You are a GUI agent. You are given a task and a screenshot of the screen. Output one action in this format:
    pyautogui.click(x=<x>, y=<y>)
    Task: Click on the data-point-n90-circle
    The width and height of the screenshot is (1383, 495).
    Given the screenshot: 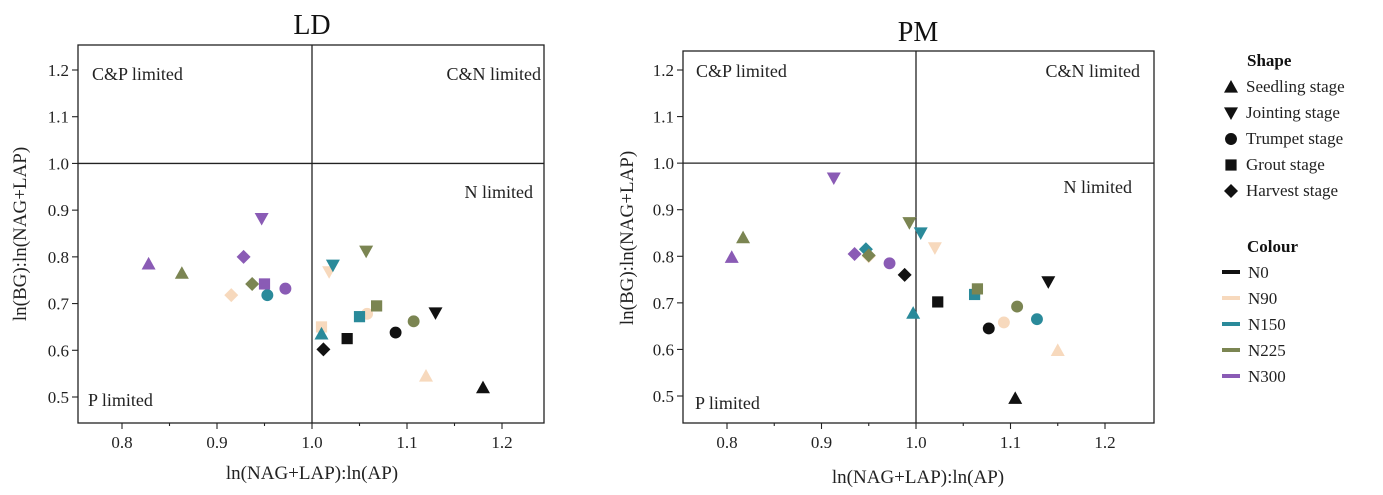 What is the action you would take?
    pyautogui.click(x=1003, y=322)
    